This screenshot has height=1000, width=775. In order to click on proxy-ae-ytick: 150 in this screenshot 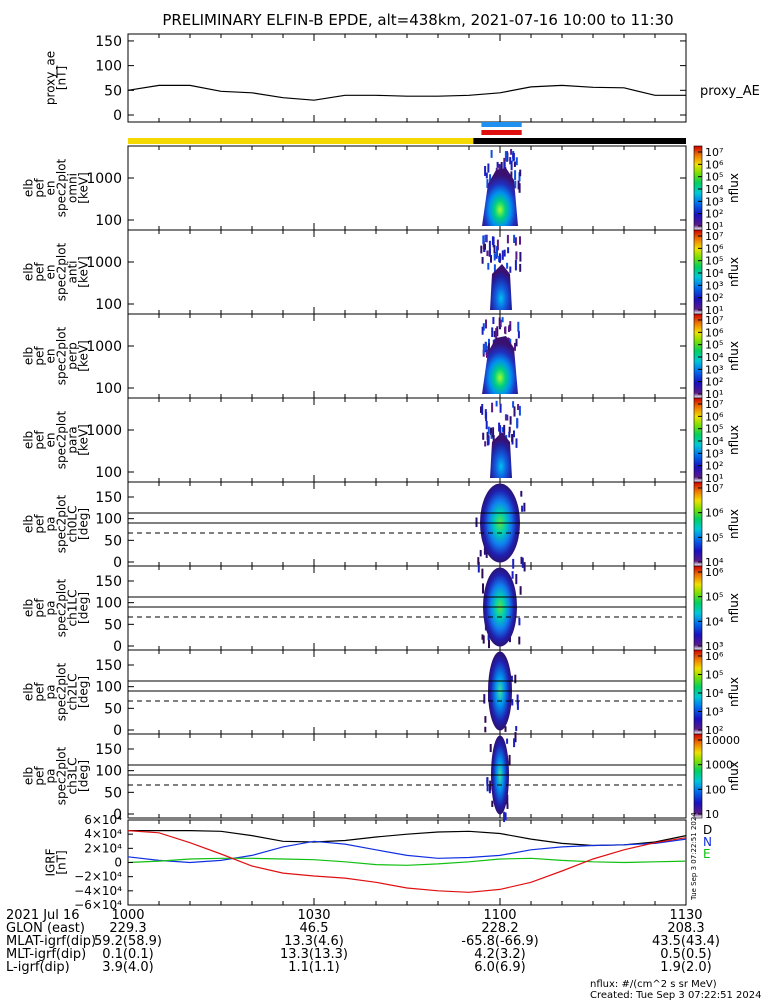, I will do `click(108, 42)`.